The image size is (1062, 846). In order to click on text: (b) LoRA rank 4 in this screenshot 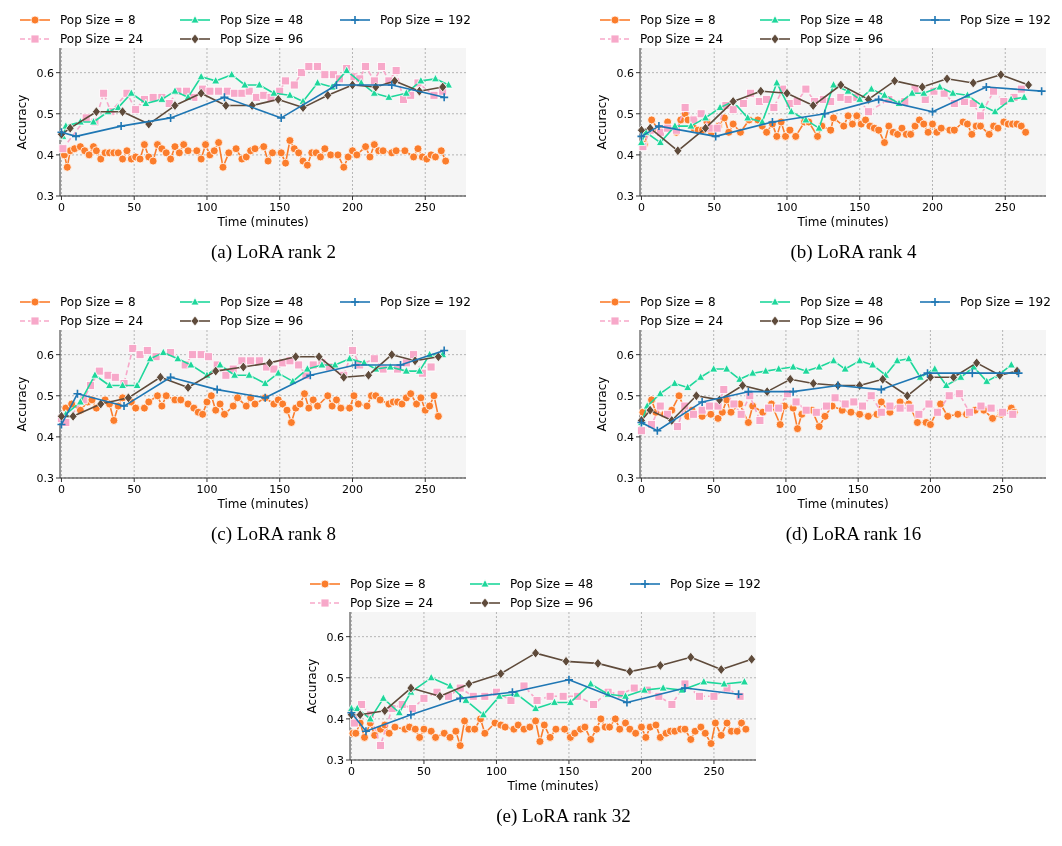, I will do `click(854, 252)`.